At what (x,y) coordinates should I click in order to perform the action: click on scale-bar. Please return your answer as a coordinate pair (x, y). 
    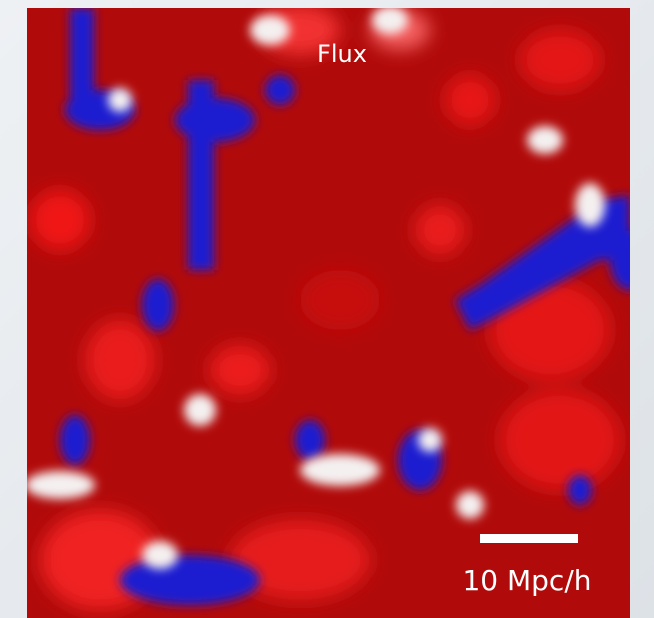
    Looking at the image, I should click on (529, 538).